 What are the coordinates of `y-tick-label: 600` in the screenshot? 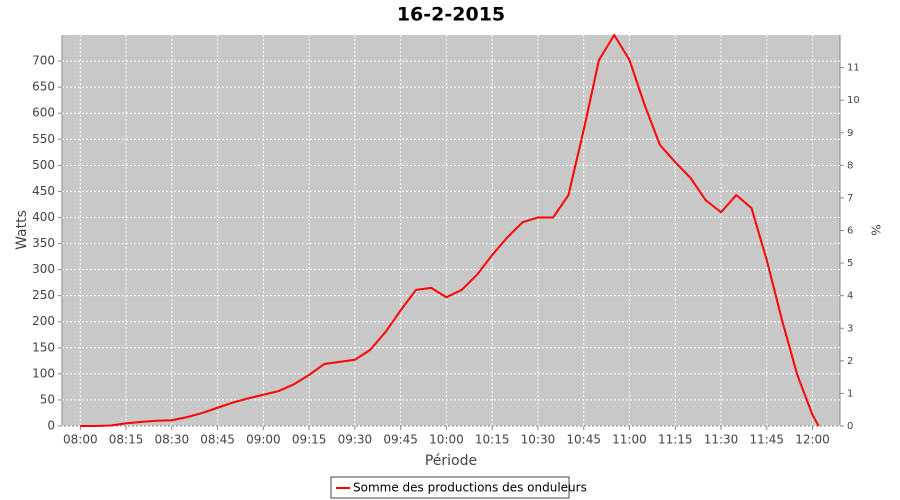 It's located at (43, 113).